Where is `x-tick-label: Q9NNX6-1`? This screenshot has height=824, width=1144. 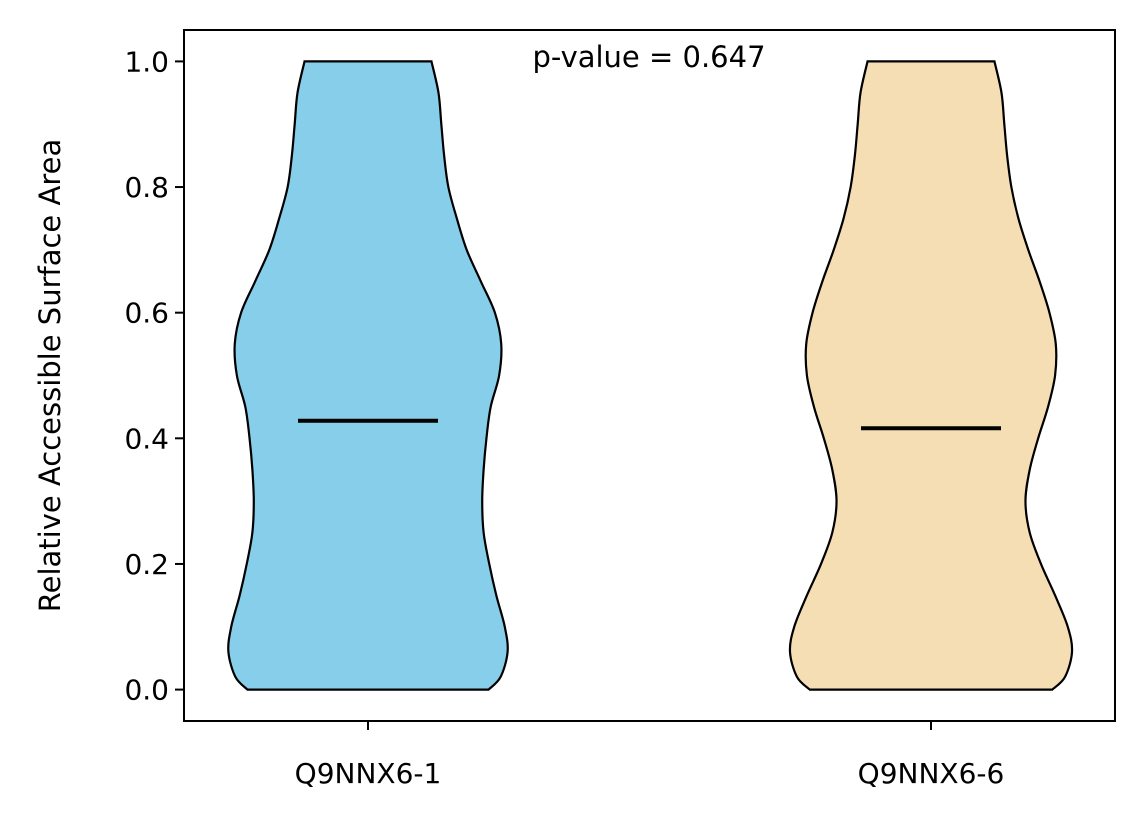 x-tick-label: Q9NNX6-1 is located at coordinates (368, 773).